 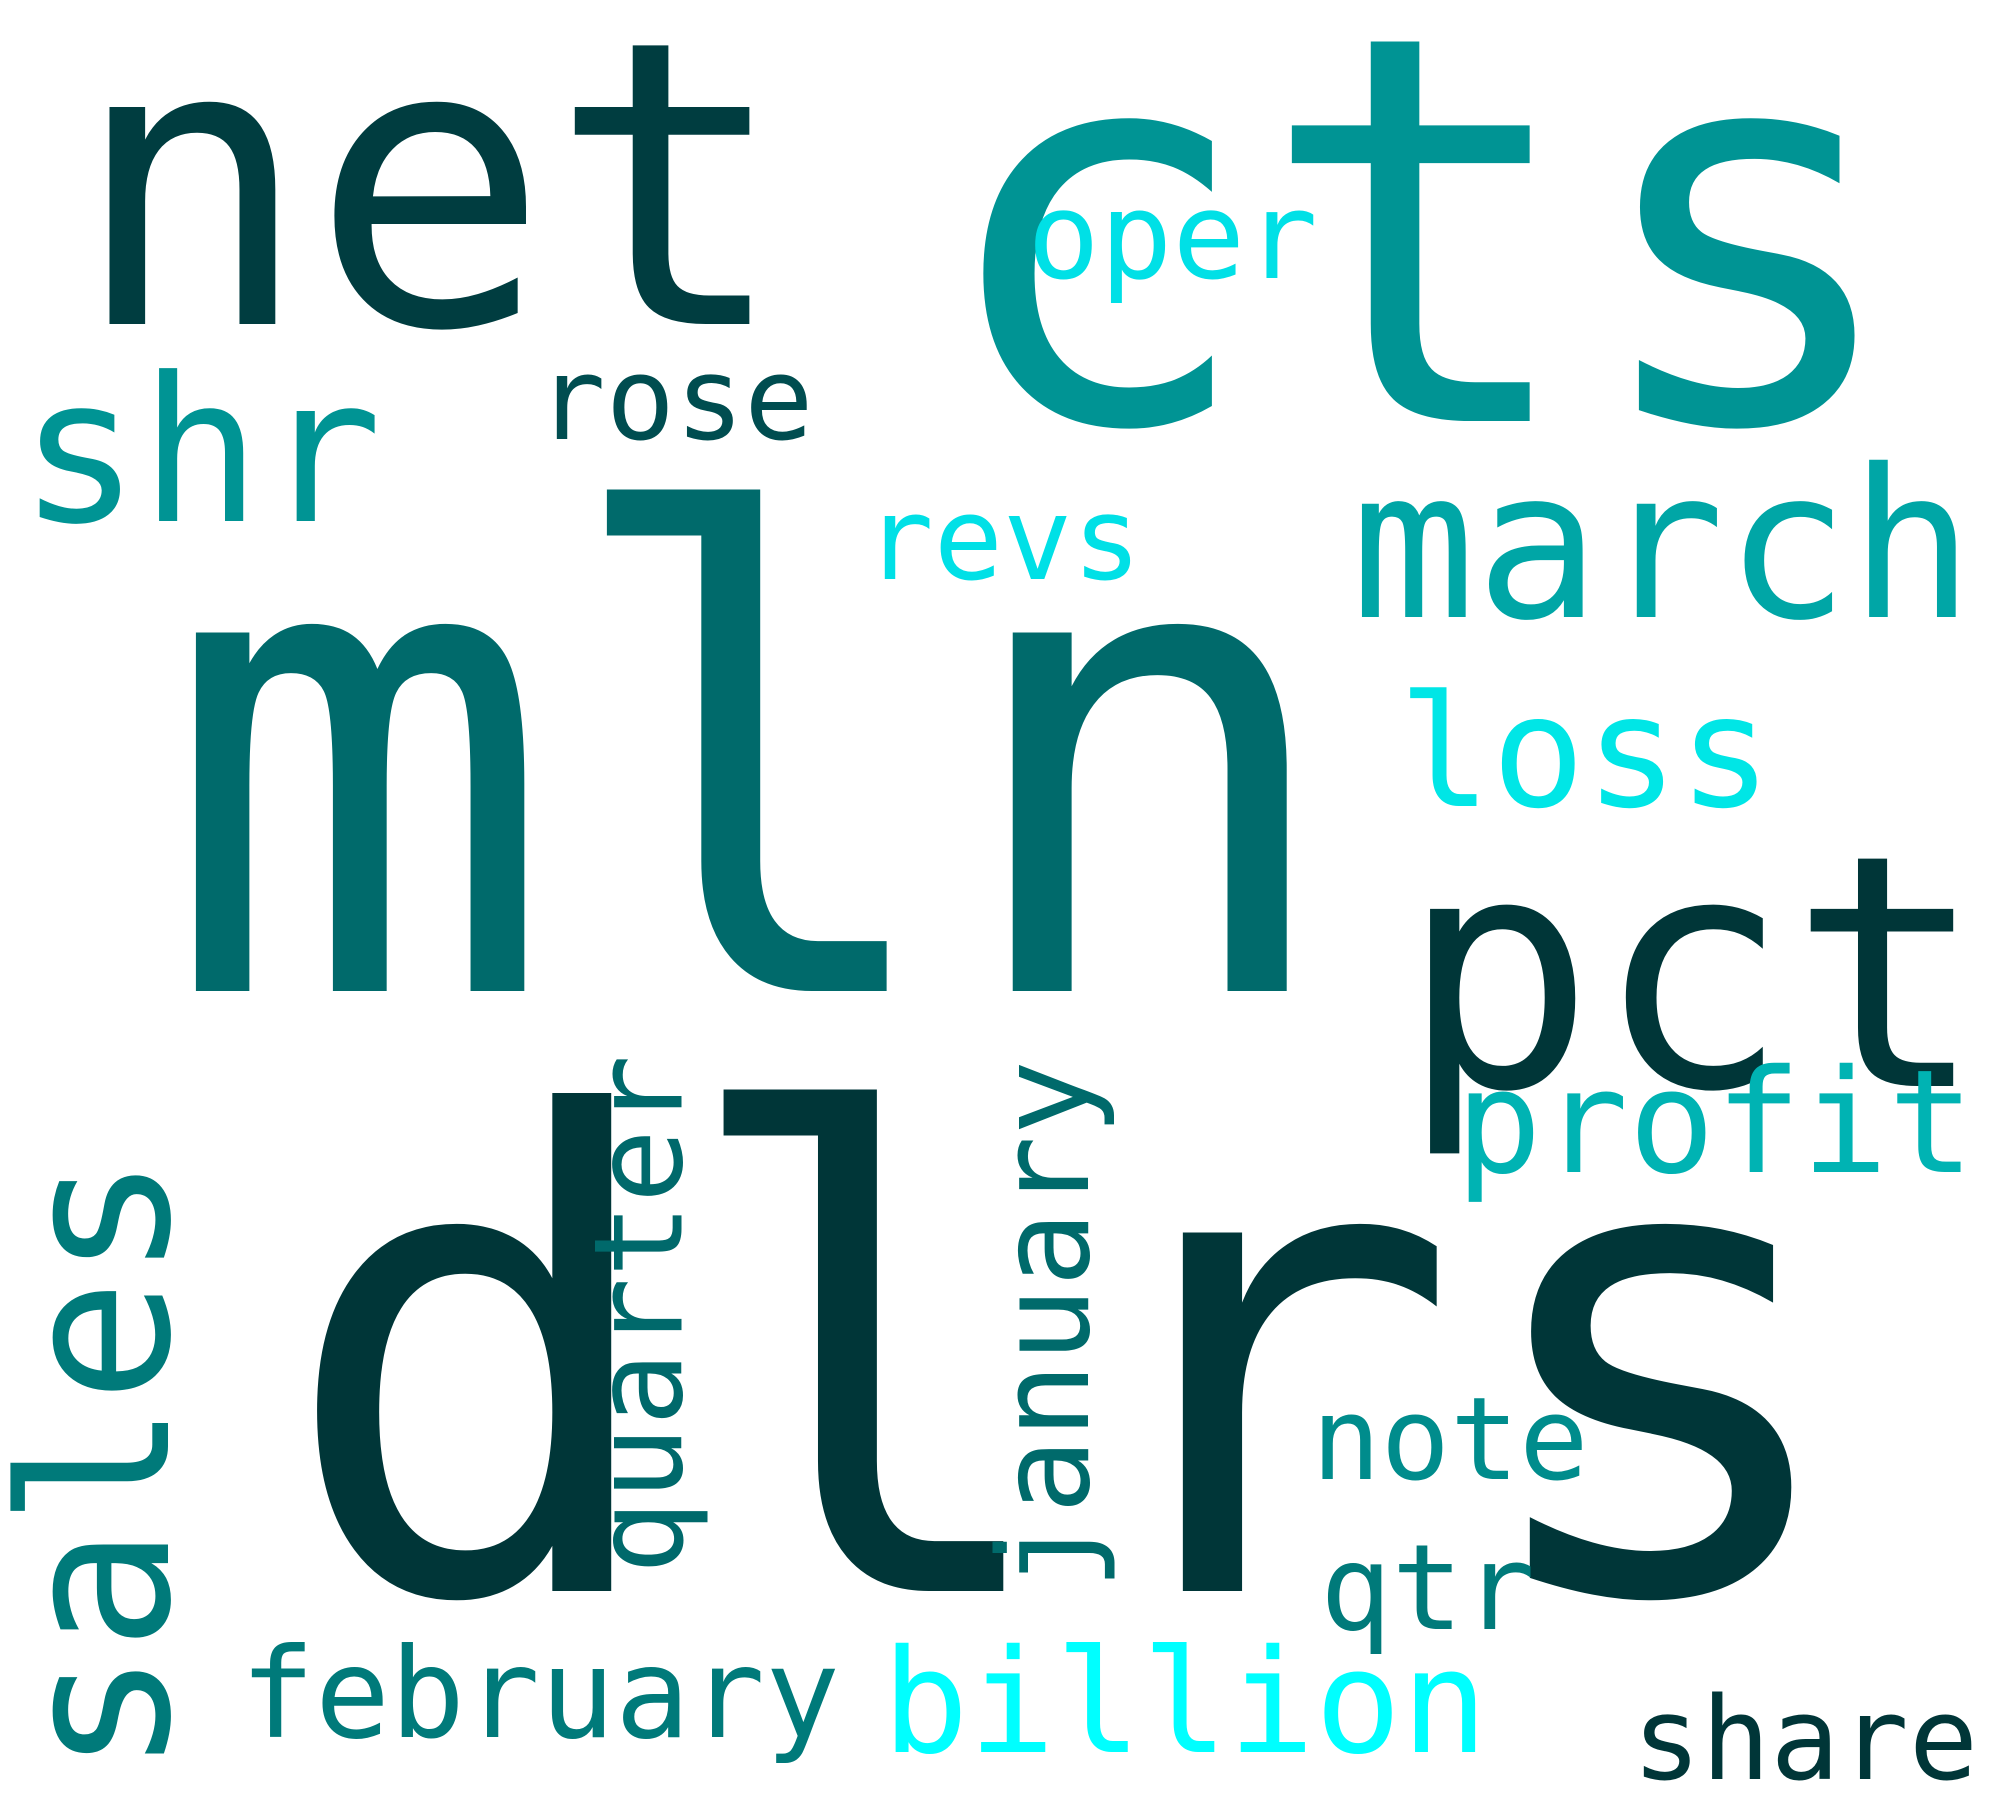 I want to click on word-sales: sales, so click(x=108, y=1465).